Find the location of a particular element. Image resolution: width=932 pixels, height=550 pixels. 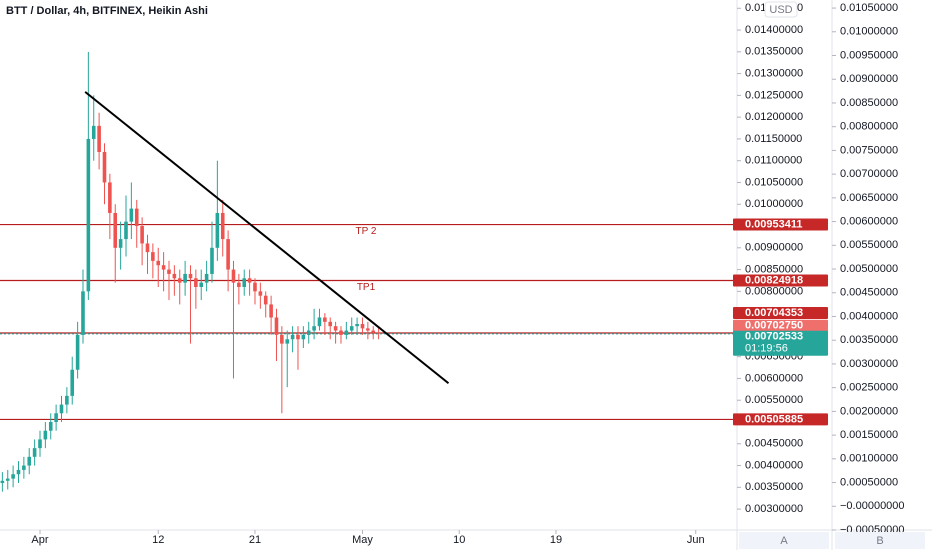

currency: USD is located at coordinates (780, 10).